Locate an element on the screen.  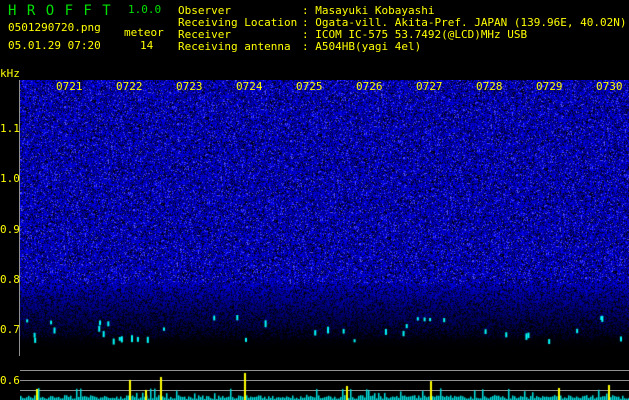
meteor-count-histogram is located at coordinates (324, 385).